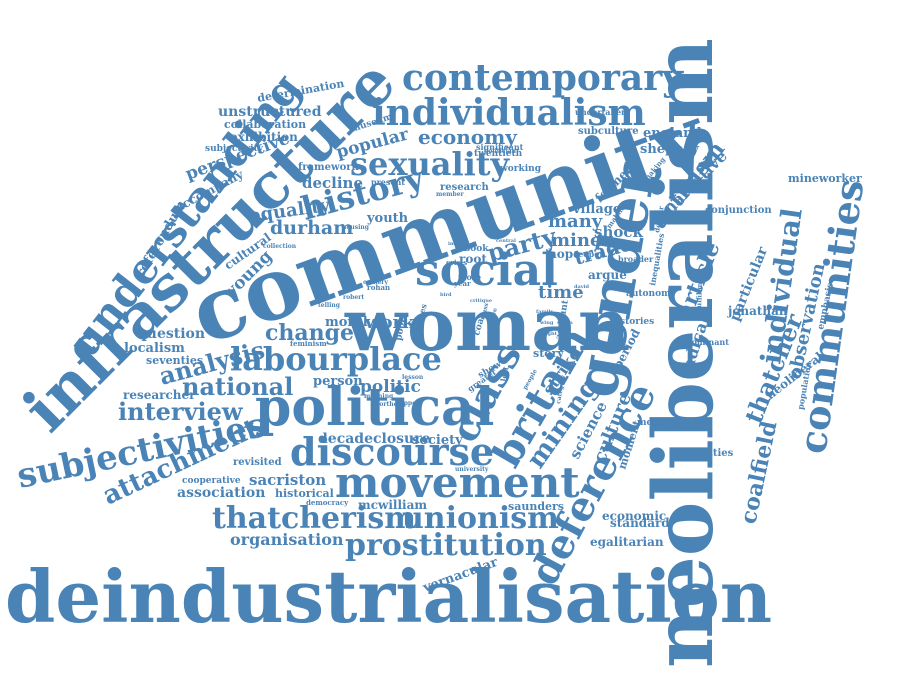 Image resolution: width=900 pixels, height=673 pixels. Describe the element at coordinates (211, 481) in the screenshot. I see `word: cooperative` at that location.